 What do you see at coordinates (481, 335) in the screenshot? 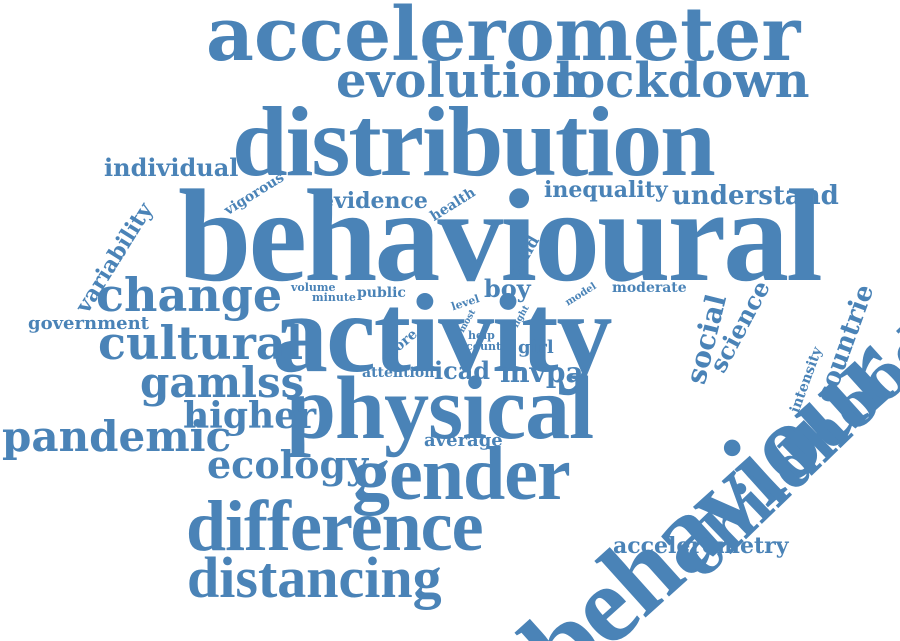
I see `word-help: help` at bounding box center [481, 335].